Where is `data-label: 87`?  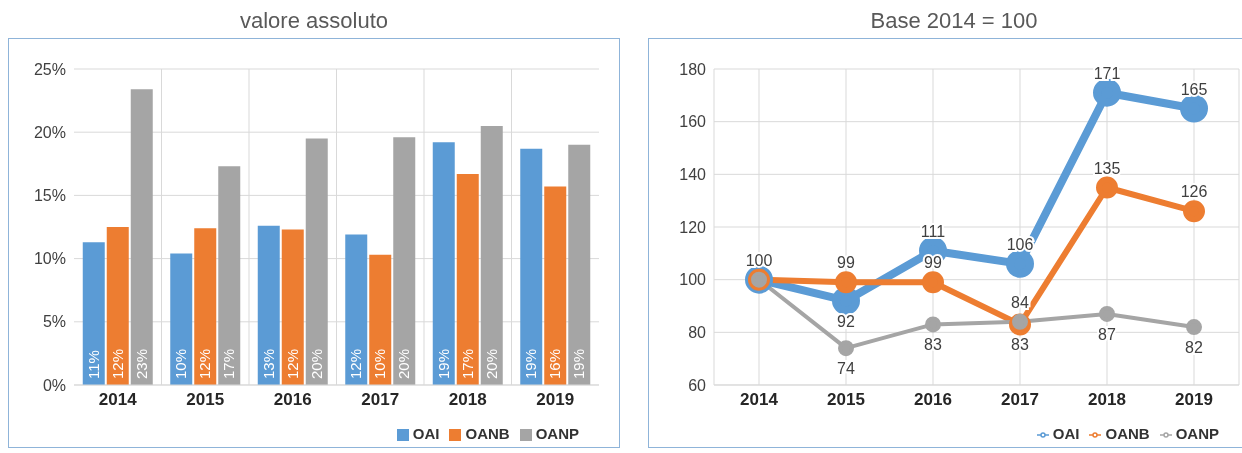
data-label: 87 is located at coordinates (1107, 334).